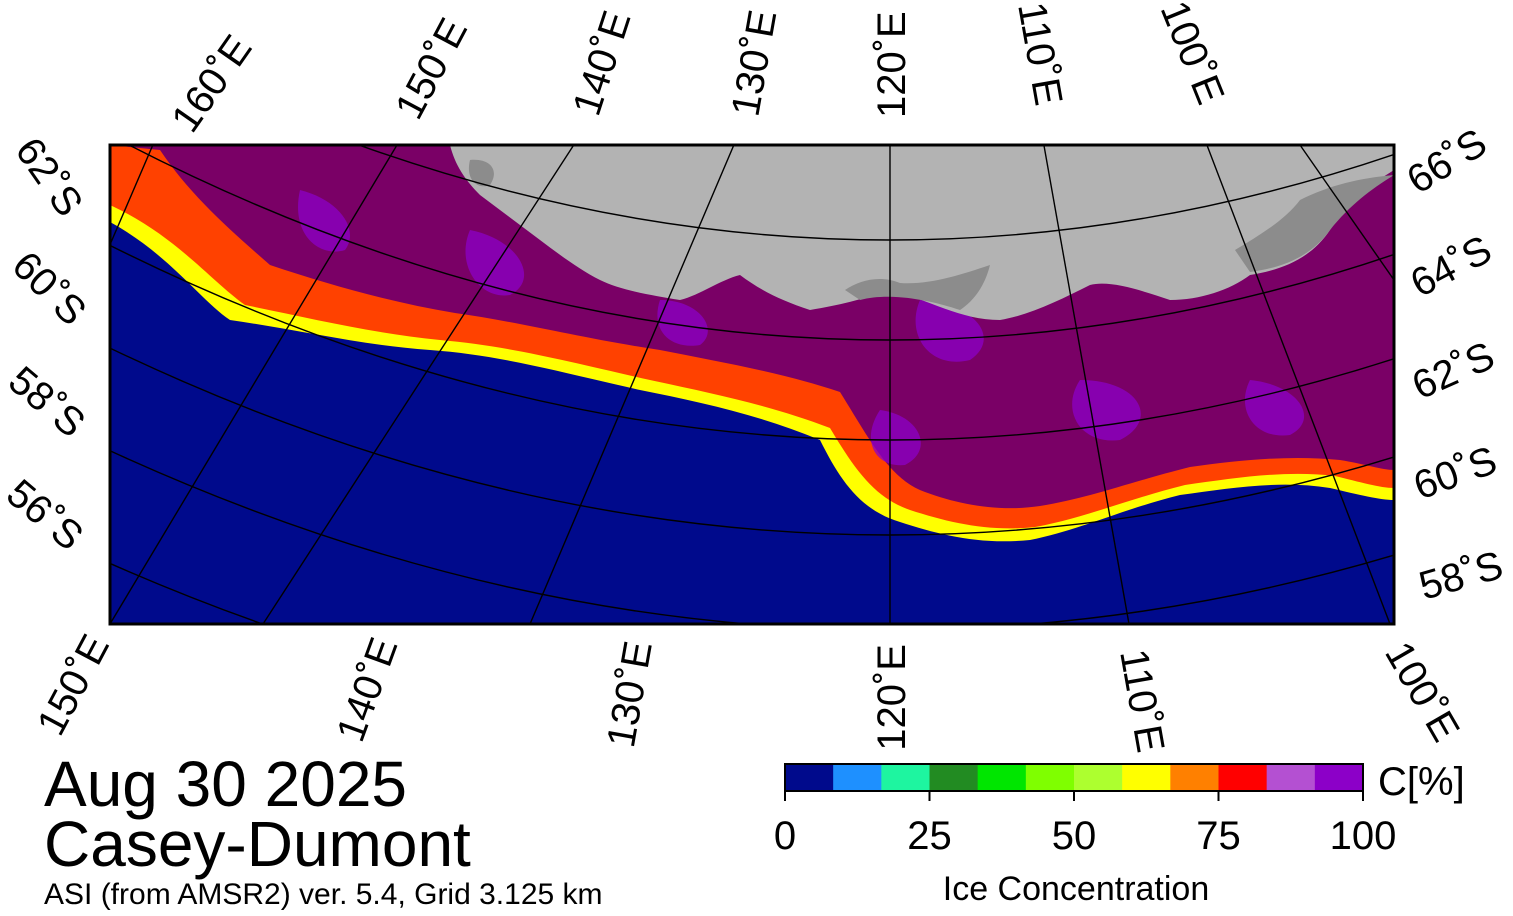 The height and width of the screenshot is (916, 1513). Describe the element at coordinates (892, 697) in the screenshot. I see `bottom-lon-label: 120˚E` at that location.